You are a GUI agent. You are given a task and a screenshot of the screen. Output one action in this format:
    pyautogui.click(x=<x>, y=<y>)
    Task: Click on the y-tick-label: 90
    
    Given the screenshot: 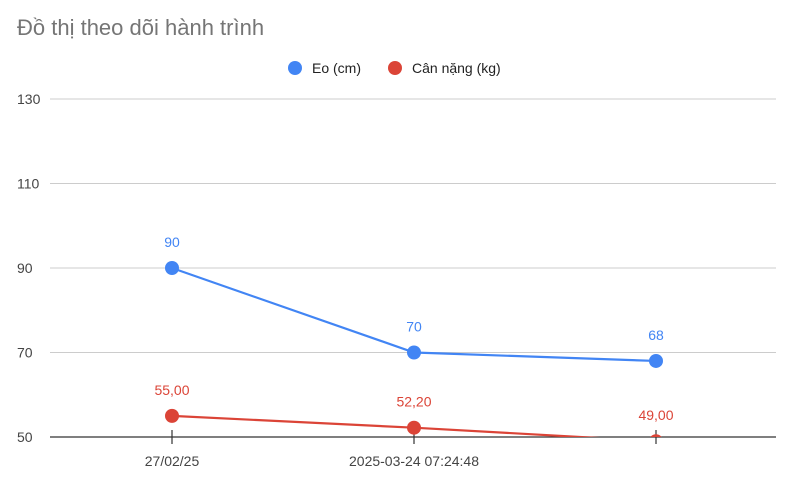 What is the action you would take?
    pyautogui.click(x=25, y=268)
    